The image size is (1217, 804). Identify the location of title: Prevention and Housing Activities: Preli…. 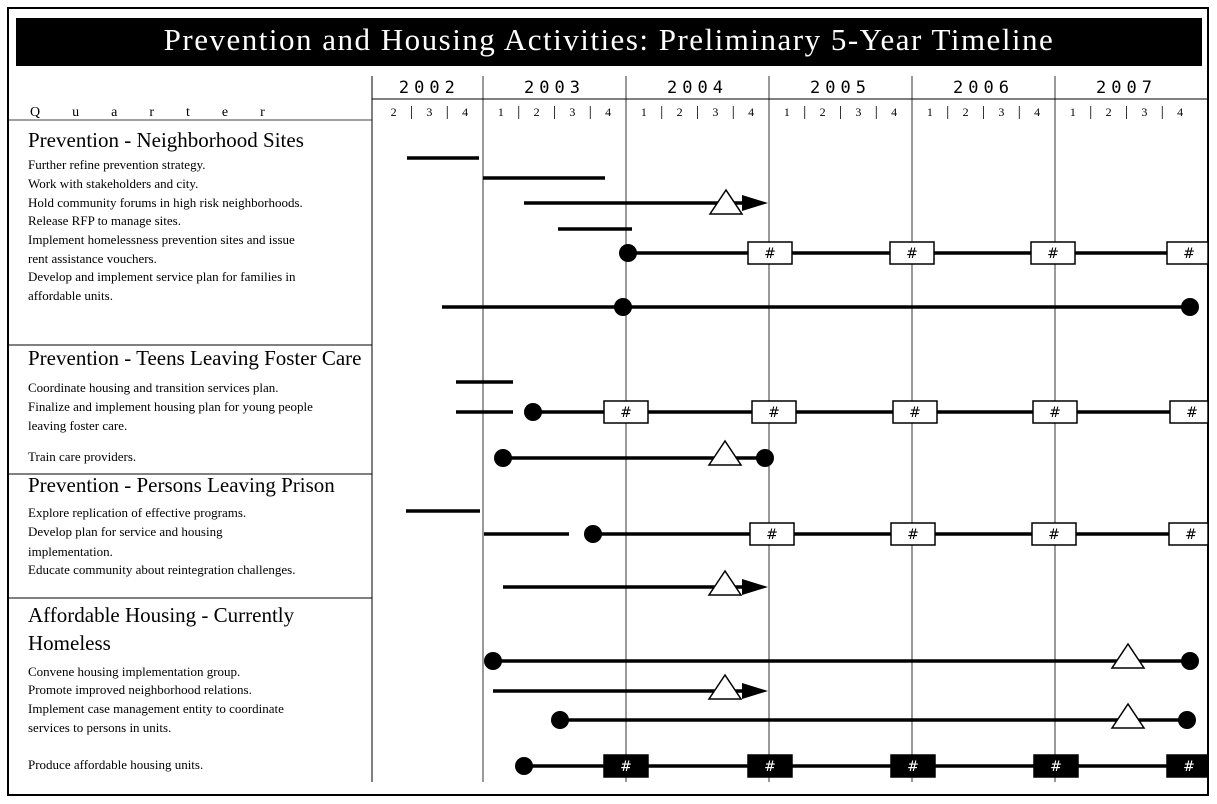
(609, 39).